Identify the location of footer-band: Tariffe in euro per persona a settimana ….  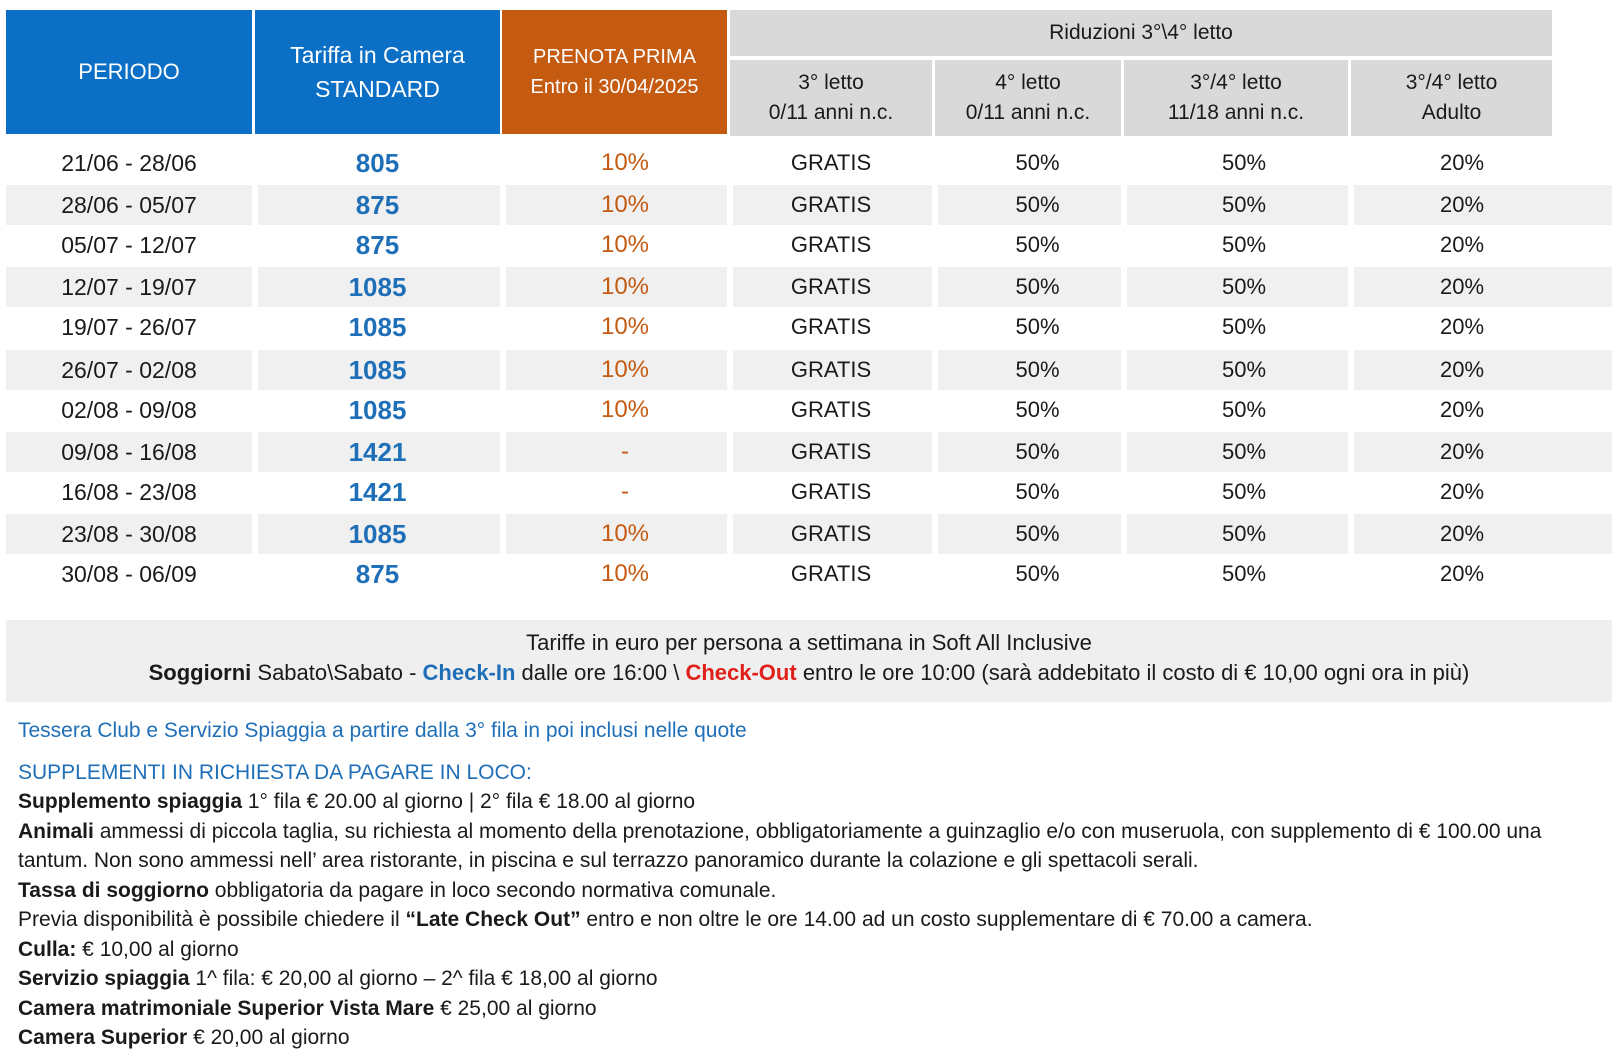
(809, 661).